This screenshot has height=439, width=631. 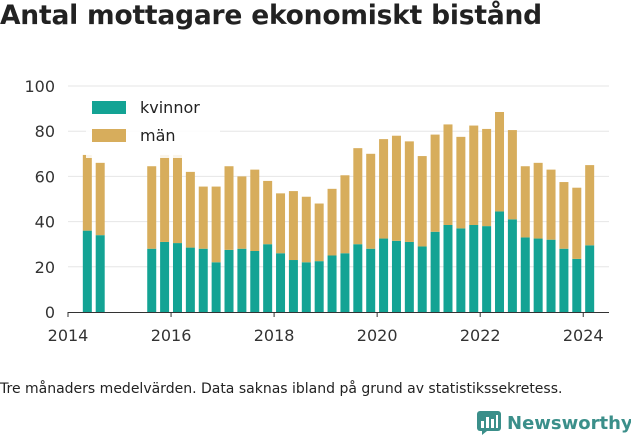 I want to click on y-axis-ticks: 0 20 40 60 80 100, so click(x=39, y=199).